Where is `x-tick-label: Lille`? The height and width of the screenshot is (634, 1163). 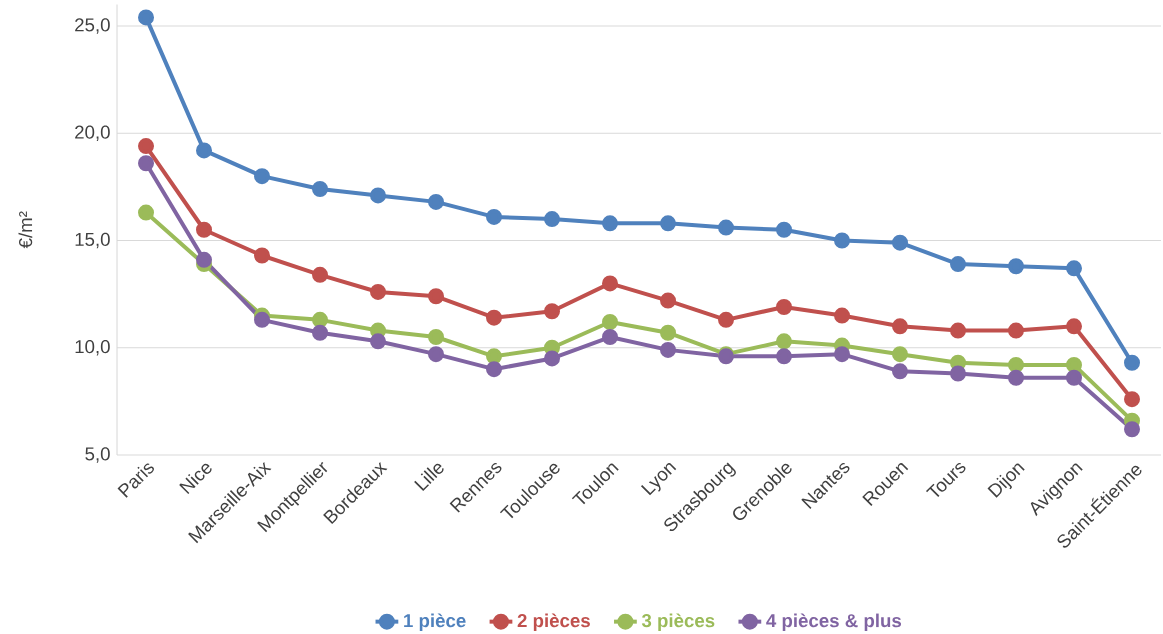 x-tick-label: Lille is located at coordinates (429, 477).